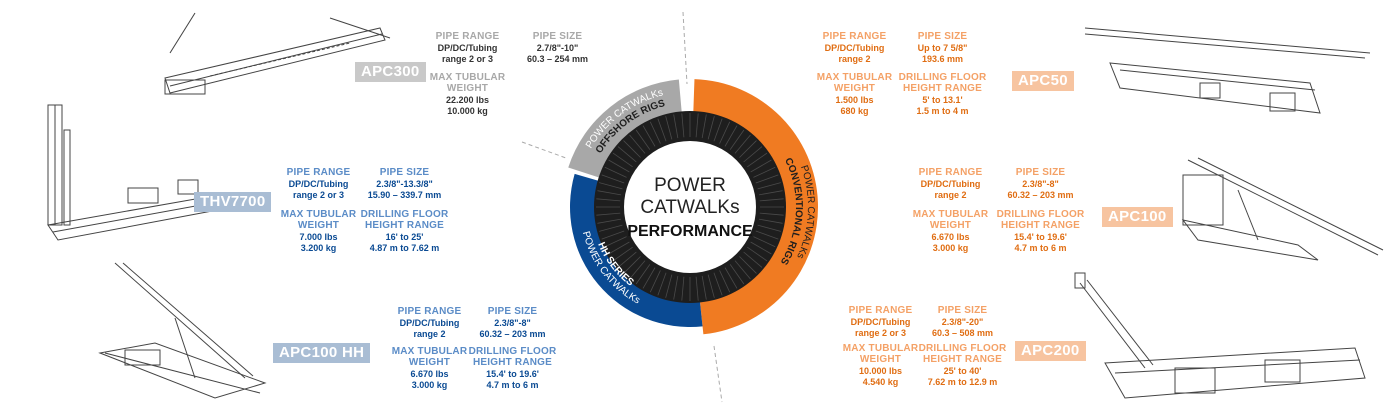 This screenshot has width=1400, height=416. Describe the element at coordinates (467, 105) in the screenshot. I see `max-weight-value: 22.200 lbs 10.000 kg` at that location.